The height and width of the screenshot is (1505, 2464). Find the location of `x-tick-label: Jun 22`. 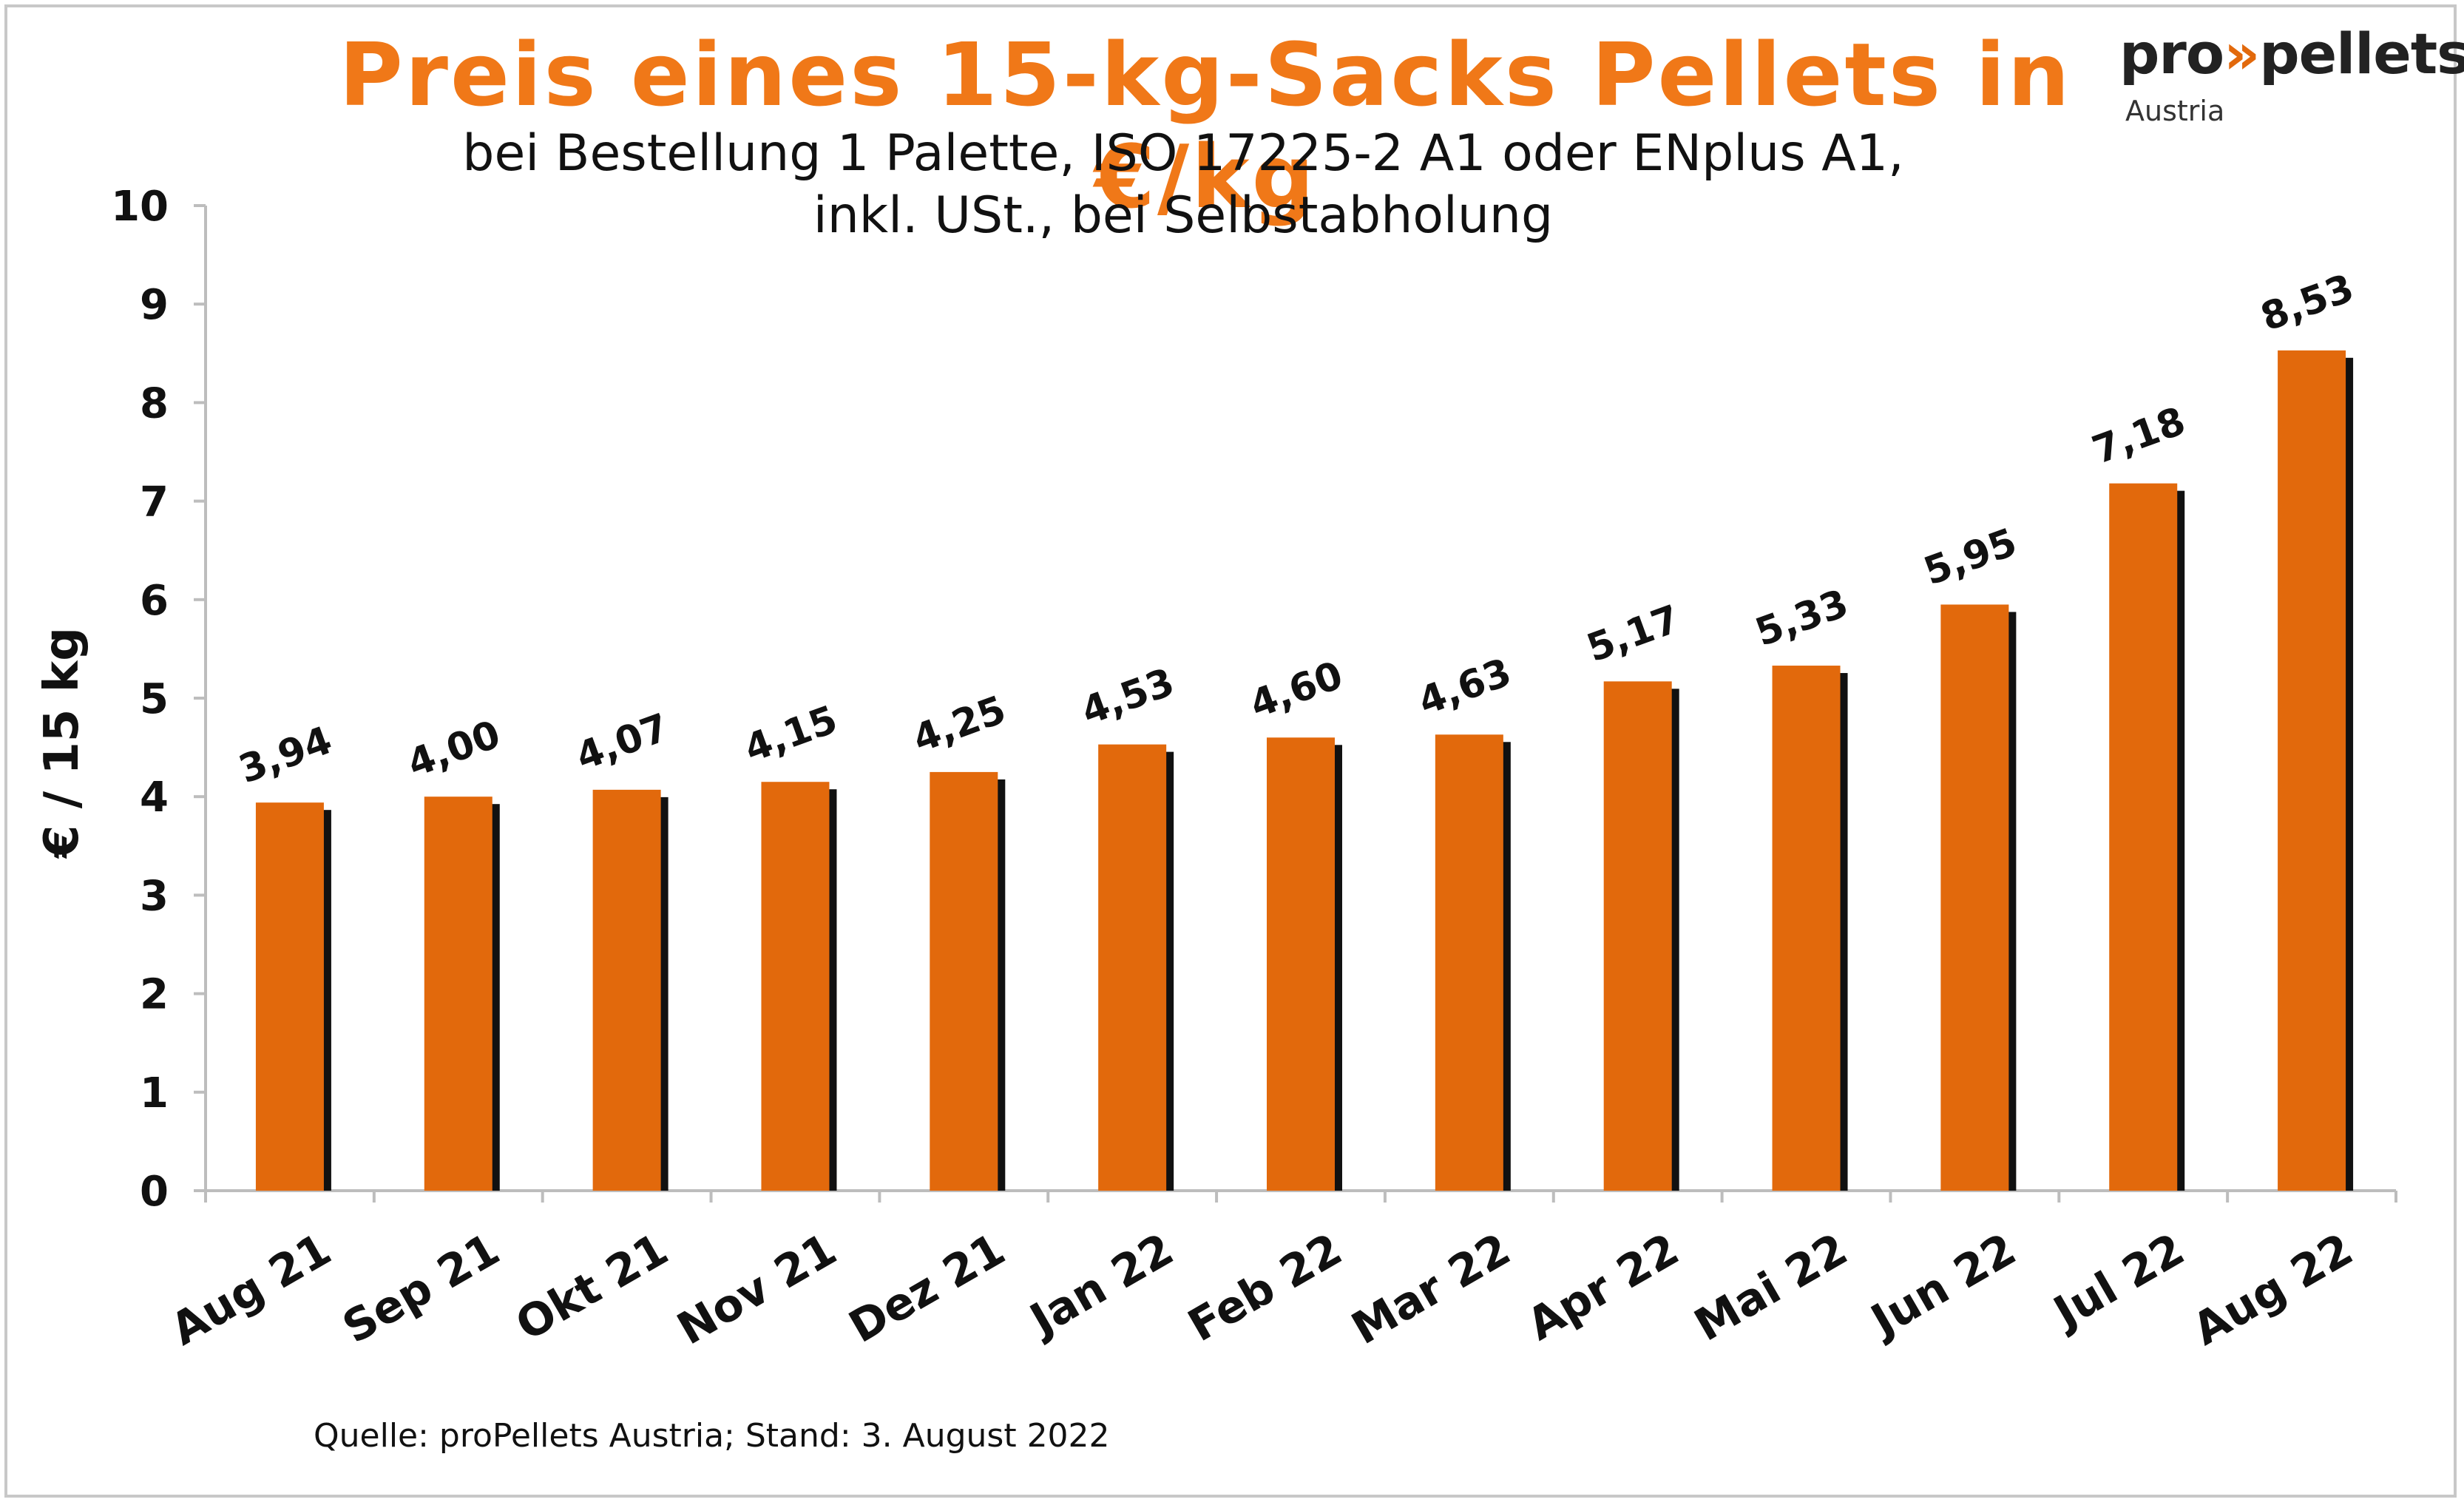

x-tick-label: Jun 22 is located at coordinates (1943, 1285).